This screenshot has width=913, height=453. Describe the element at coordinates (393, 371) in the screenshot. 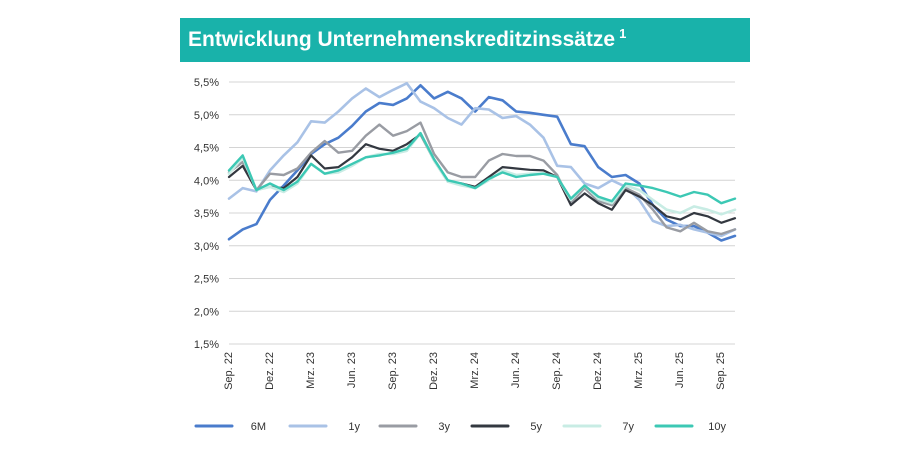

I see `x-tick-label: Sep. 23` at that location.